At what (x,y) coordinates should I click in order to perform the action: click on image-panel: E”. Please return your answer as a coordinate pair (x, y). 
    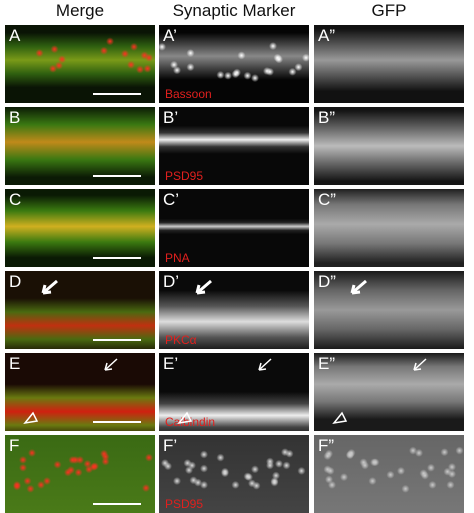
    Looking at the image, I should click on (389, 392).